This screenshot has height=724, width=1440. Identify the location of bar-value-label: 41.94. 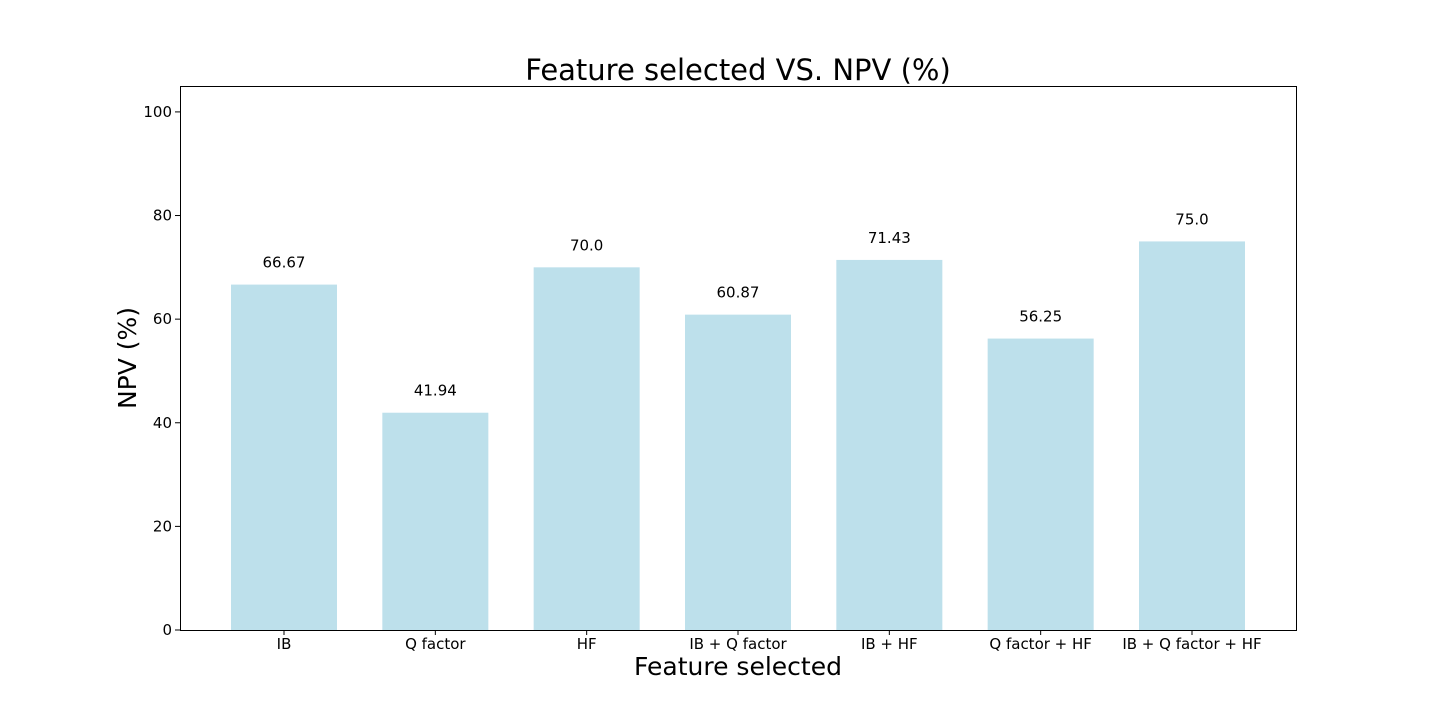
(435, 391).